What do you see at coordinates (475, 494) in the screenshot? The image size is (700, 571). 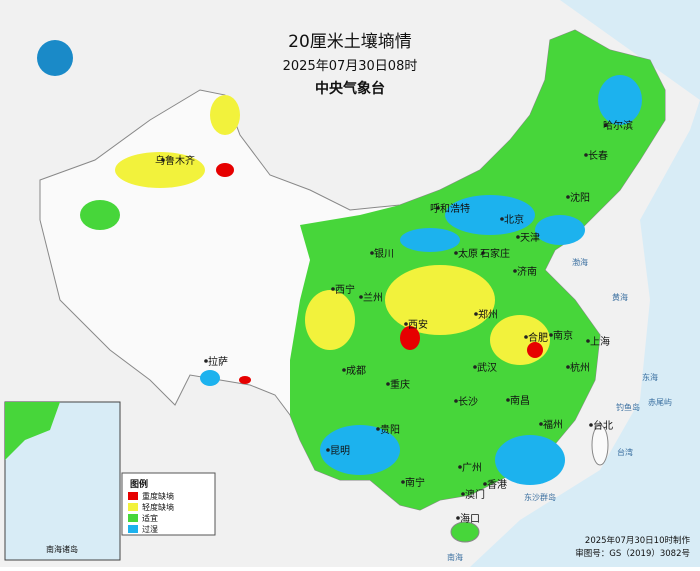 I see `city-label: 澳门` at bounding box center [475, 494].